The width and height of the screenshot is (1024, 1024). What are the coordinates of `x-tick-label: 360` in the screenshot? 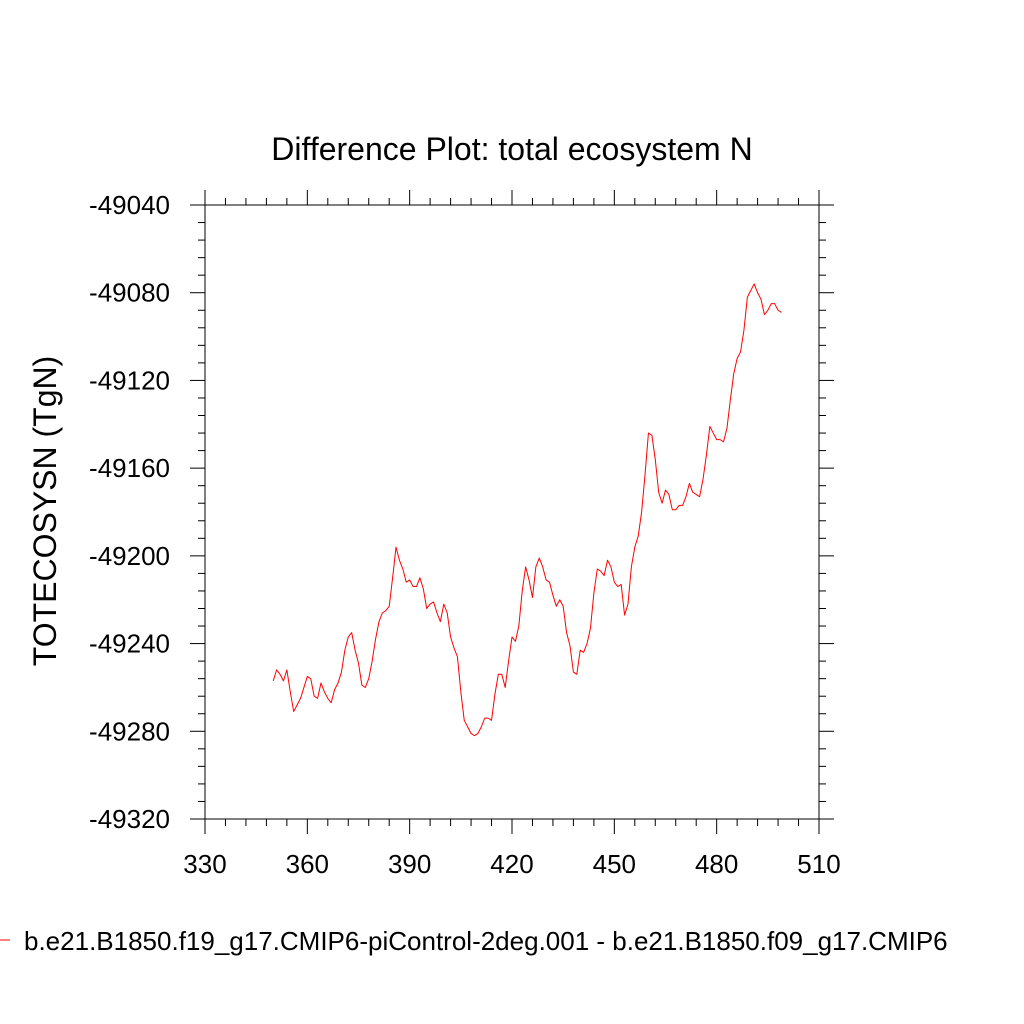 It's located at (307, 864).